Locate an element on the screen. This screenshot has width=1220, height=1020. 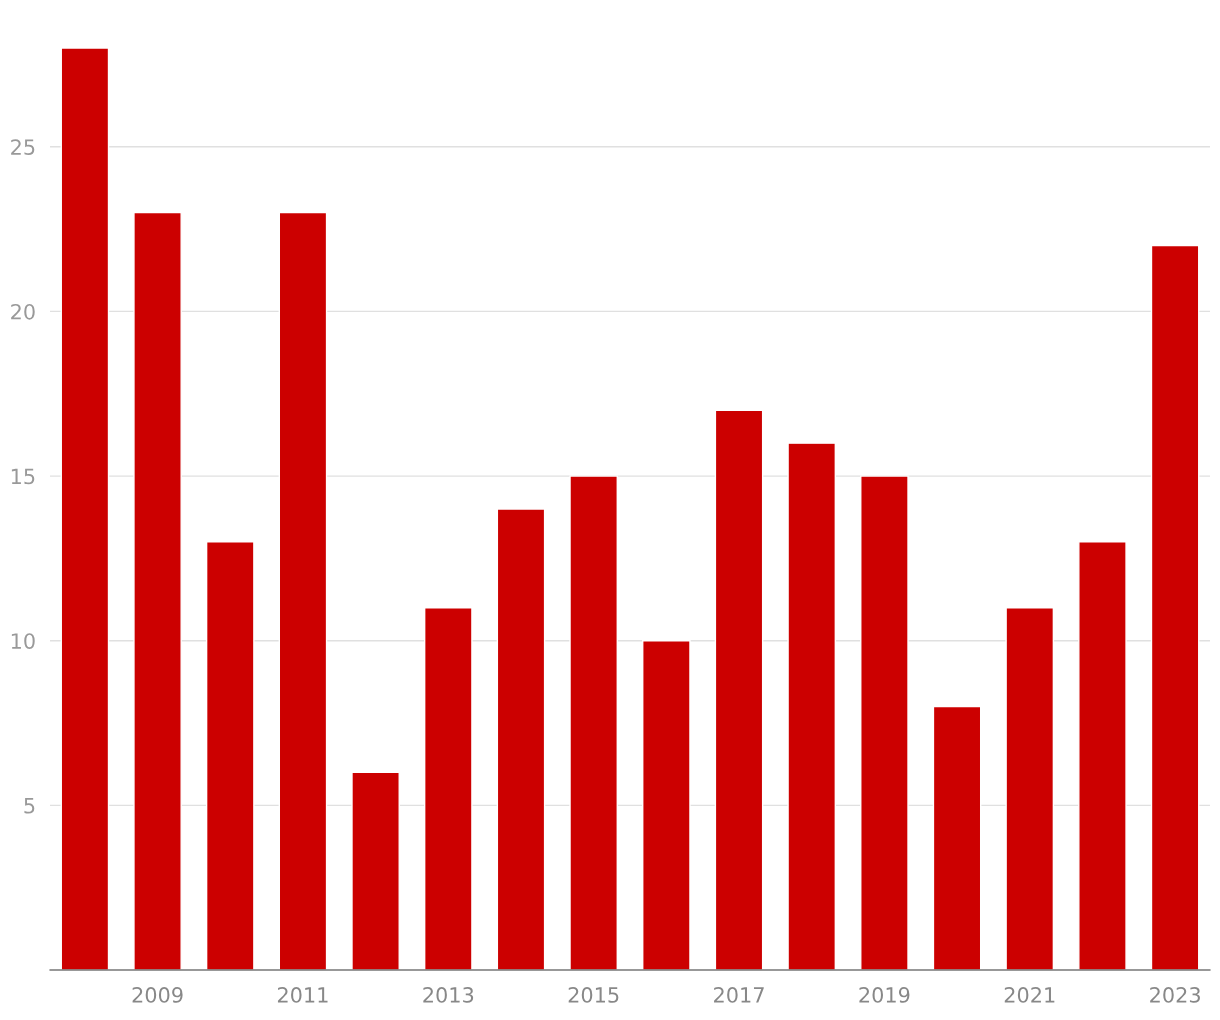
x-tick-label: 2017 is located at coordinates (739, 995).